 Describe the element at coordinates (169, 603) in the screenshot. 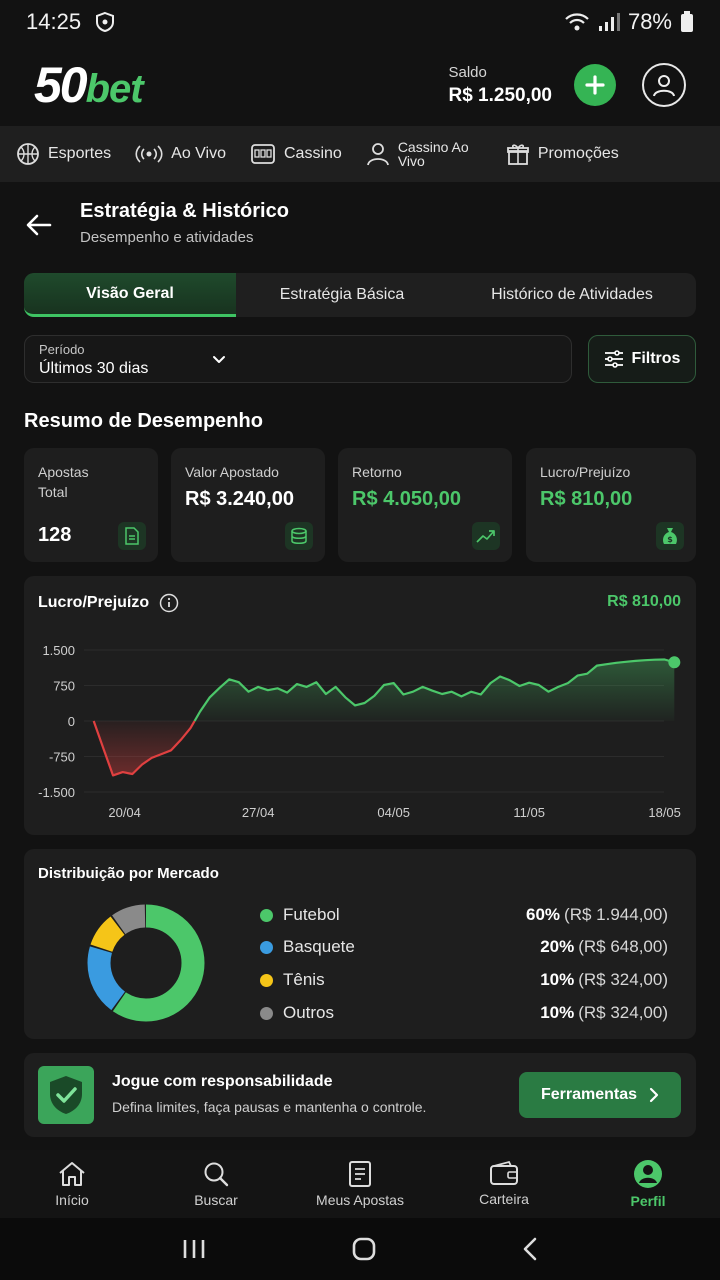

I see `info-icon` at that location.